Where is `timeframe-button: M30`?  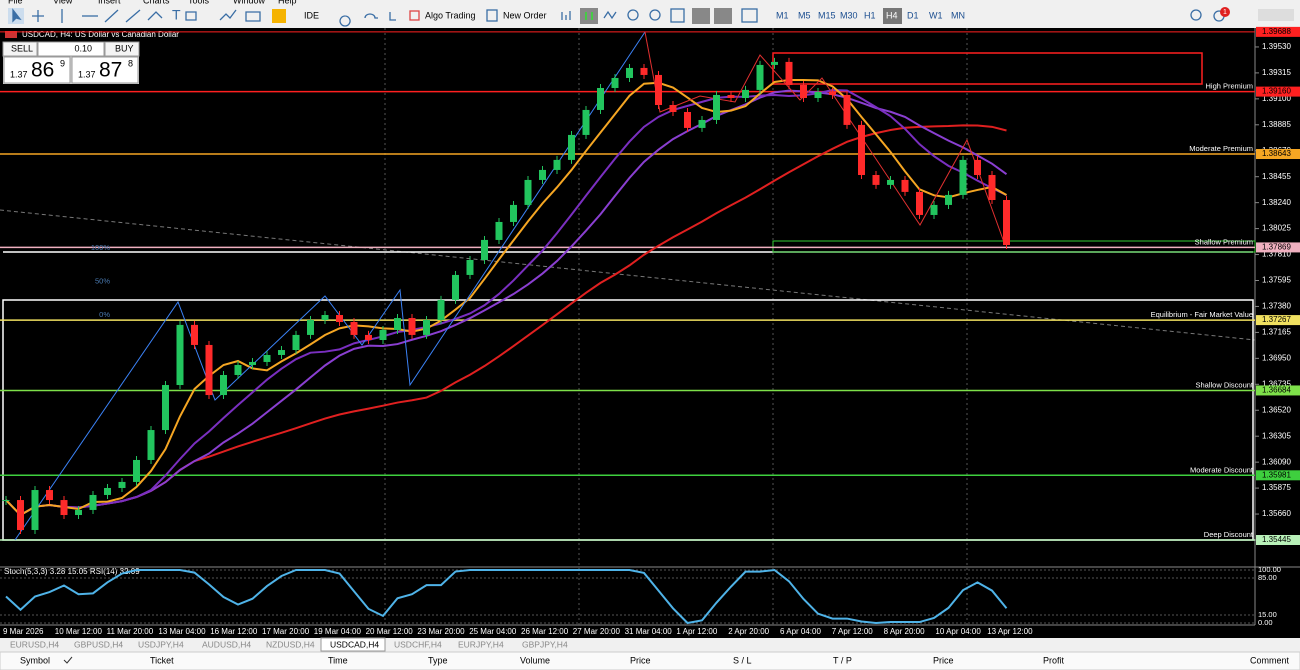
timeframe-button: M30 is located at coordinates (849, 15).